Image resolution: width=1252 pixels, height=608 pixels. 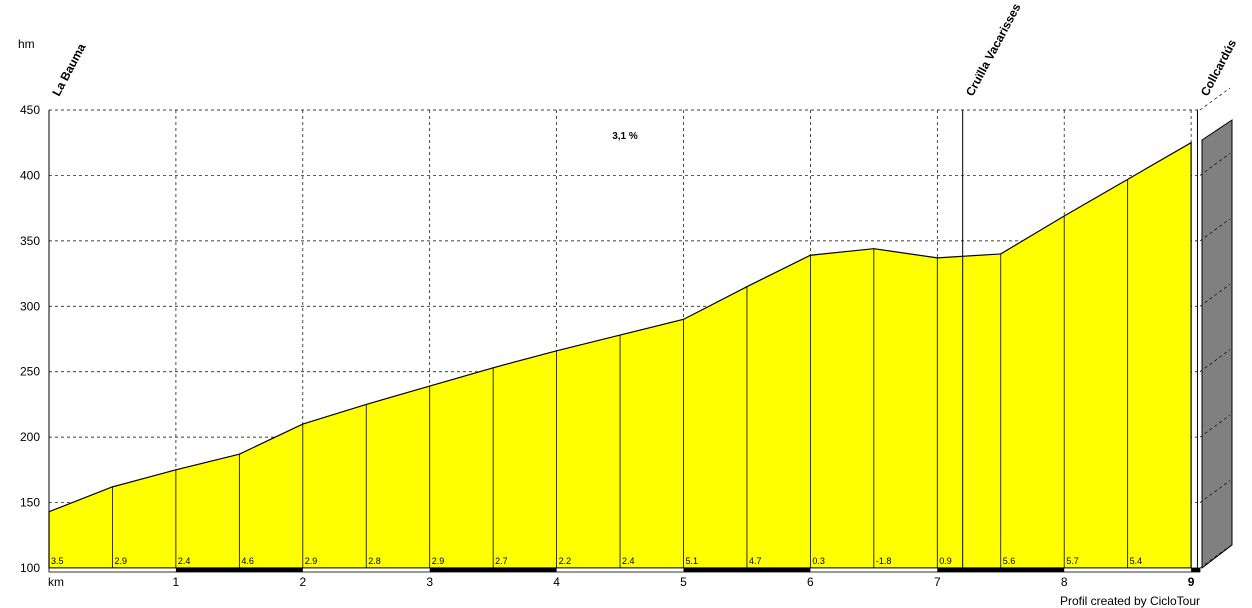 What do you see at coordinates (1136, 561) in the screenshot?
I see `gradient-label: 5.4` at bounding box center [1136, 561].